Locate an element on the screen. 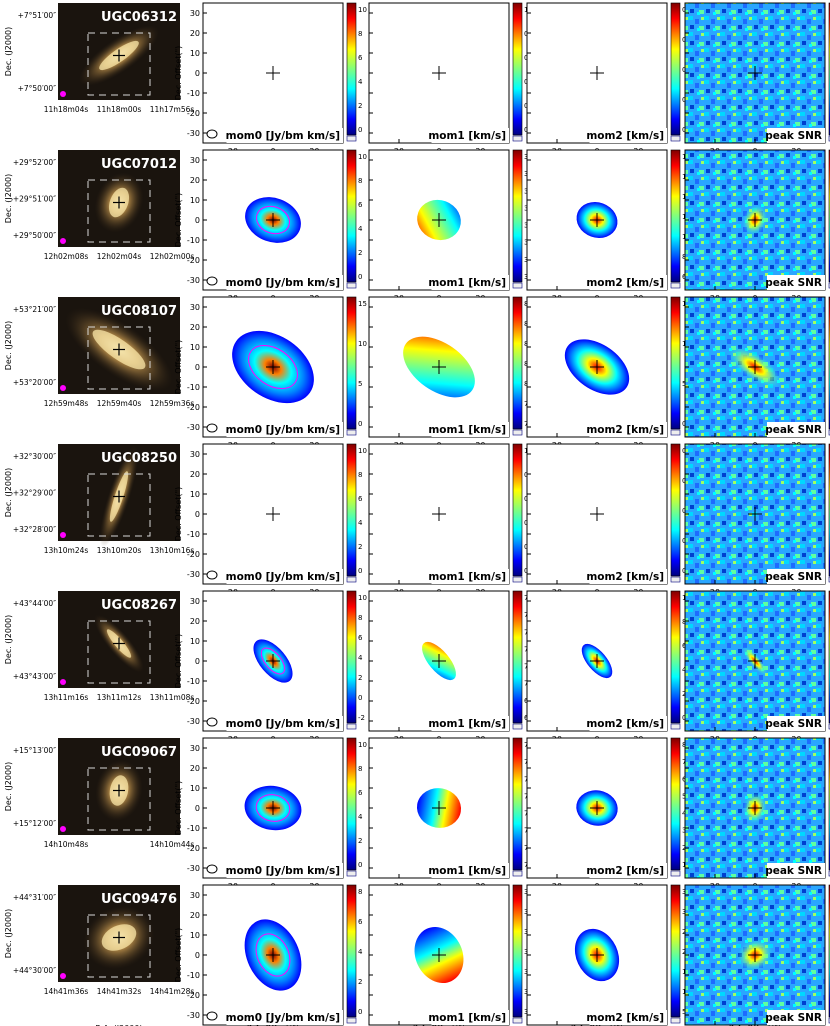 This screenshot has height=1026, width=830. snr-label: peak SNR is located at coordinates (793, 724).